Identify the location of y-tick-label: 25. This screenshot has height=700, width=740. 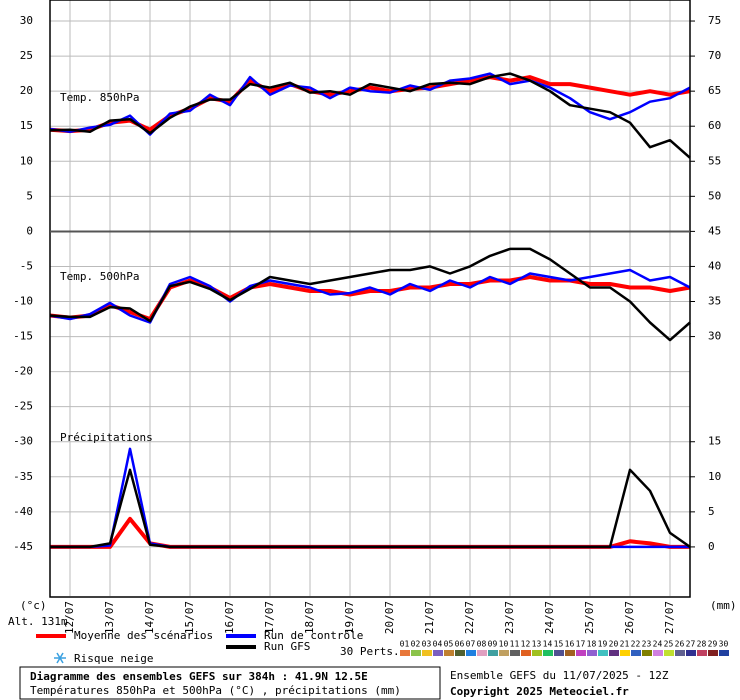
(26, 55).